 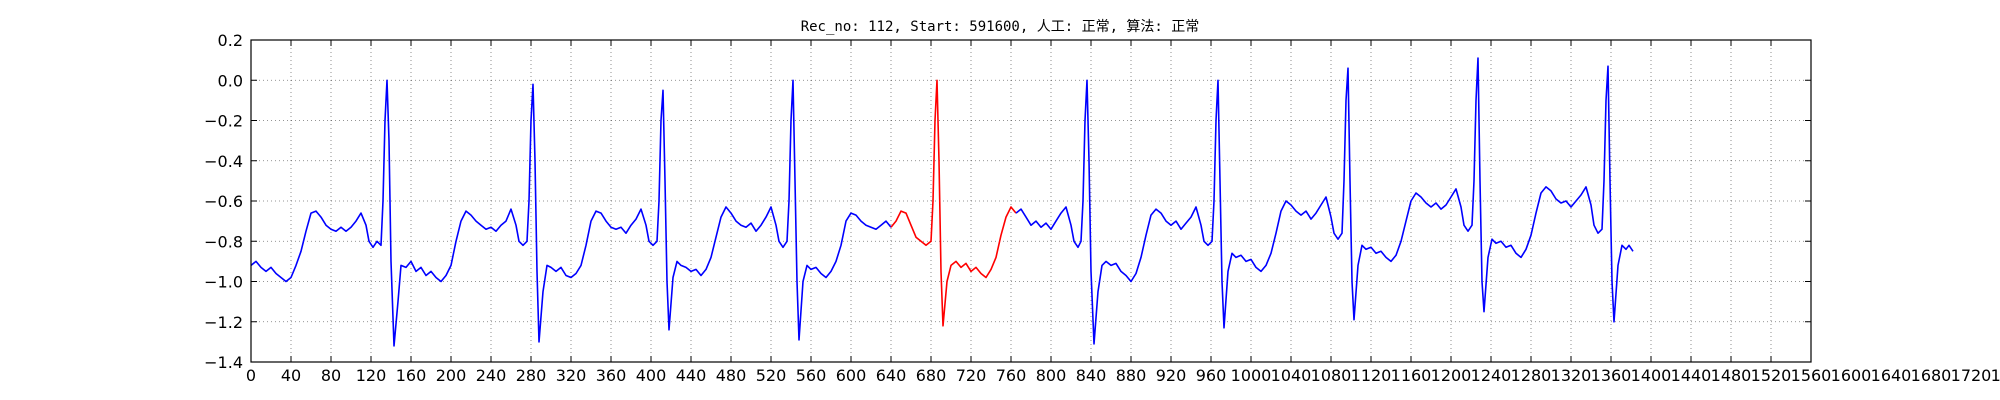 What do you see at coordinates (851, 375) in the screenshot?
I see `x-tick-label: 600` at bounding box center [851, 375].